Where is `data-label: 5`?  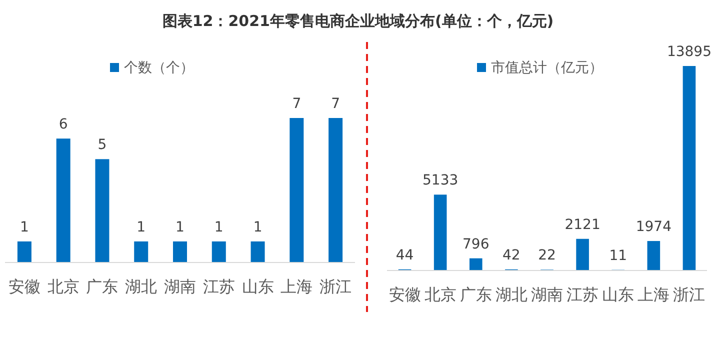
data-label: 5 is located at coordinates (102, 145).